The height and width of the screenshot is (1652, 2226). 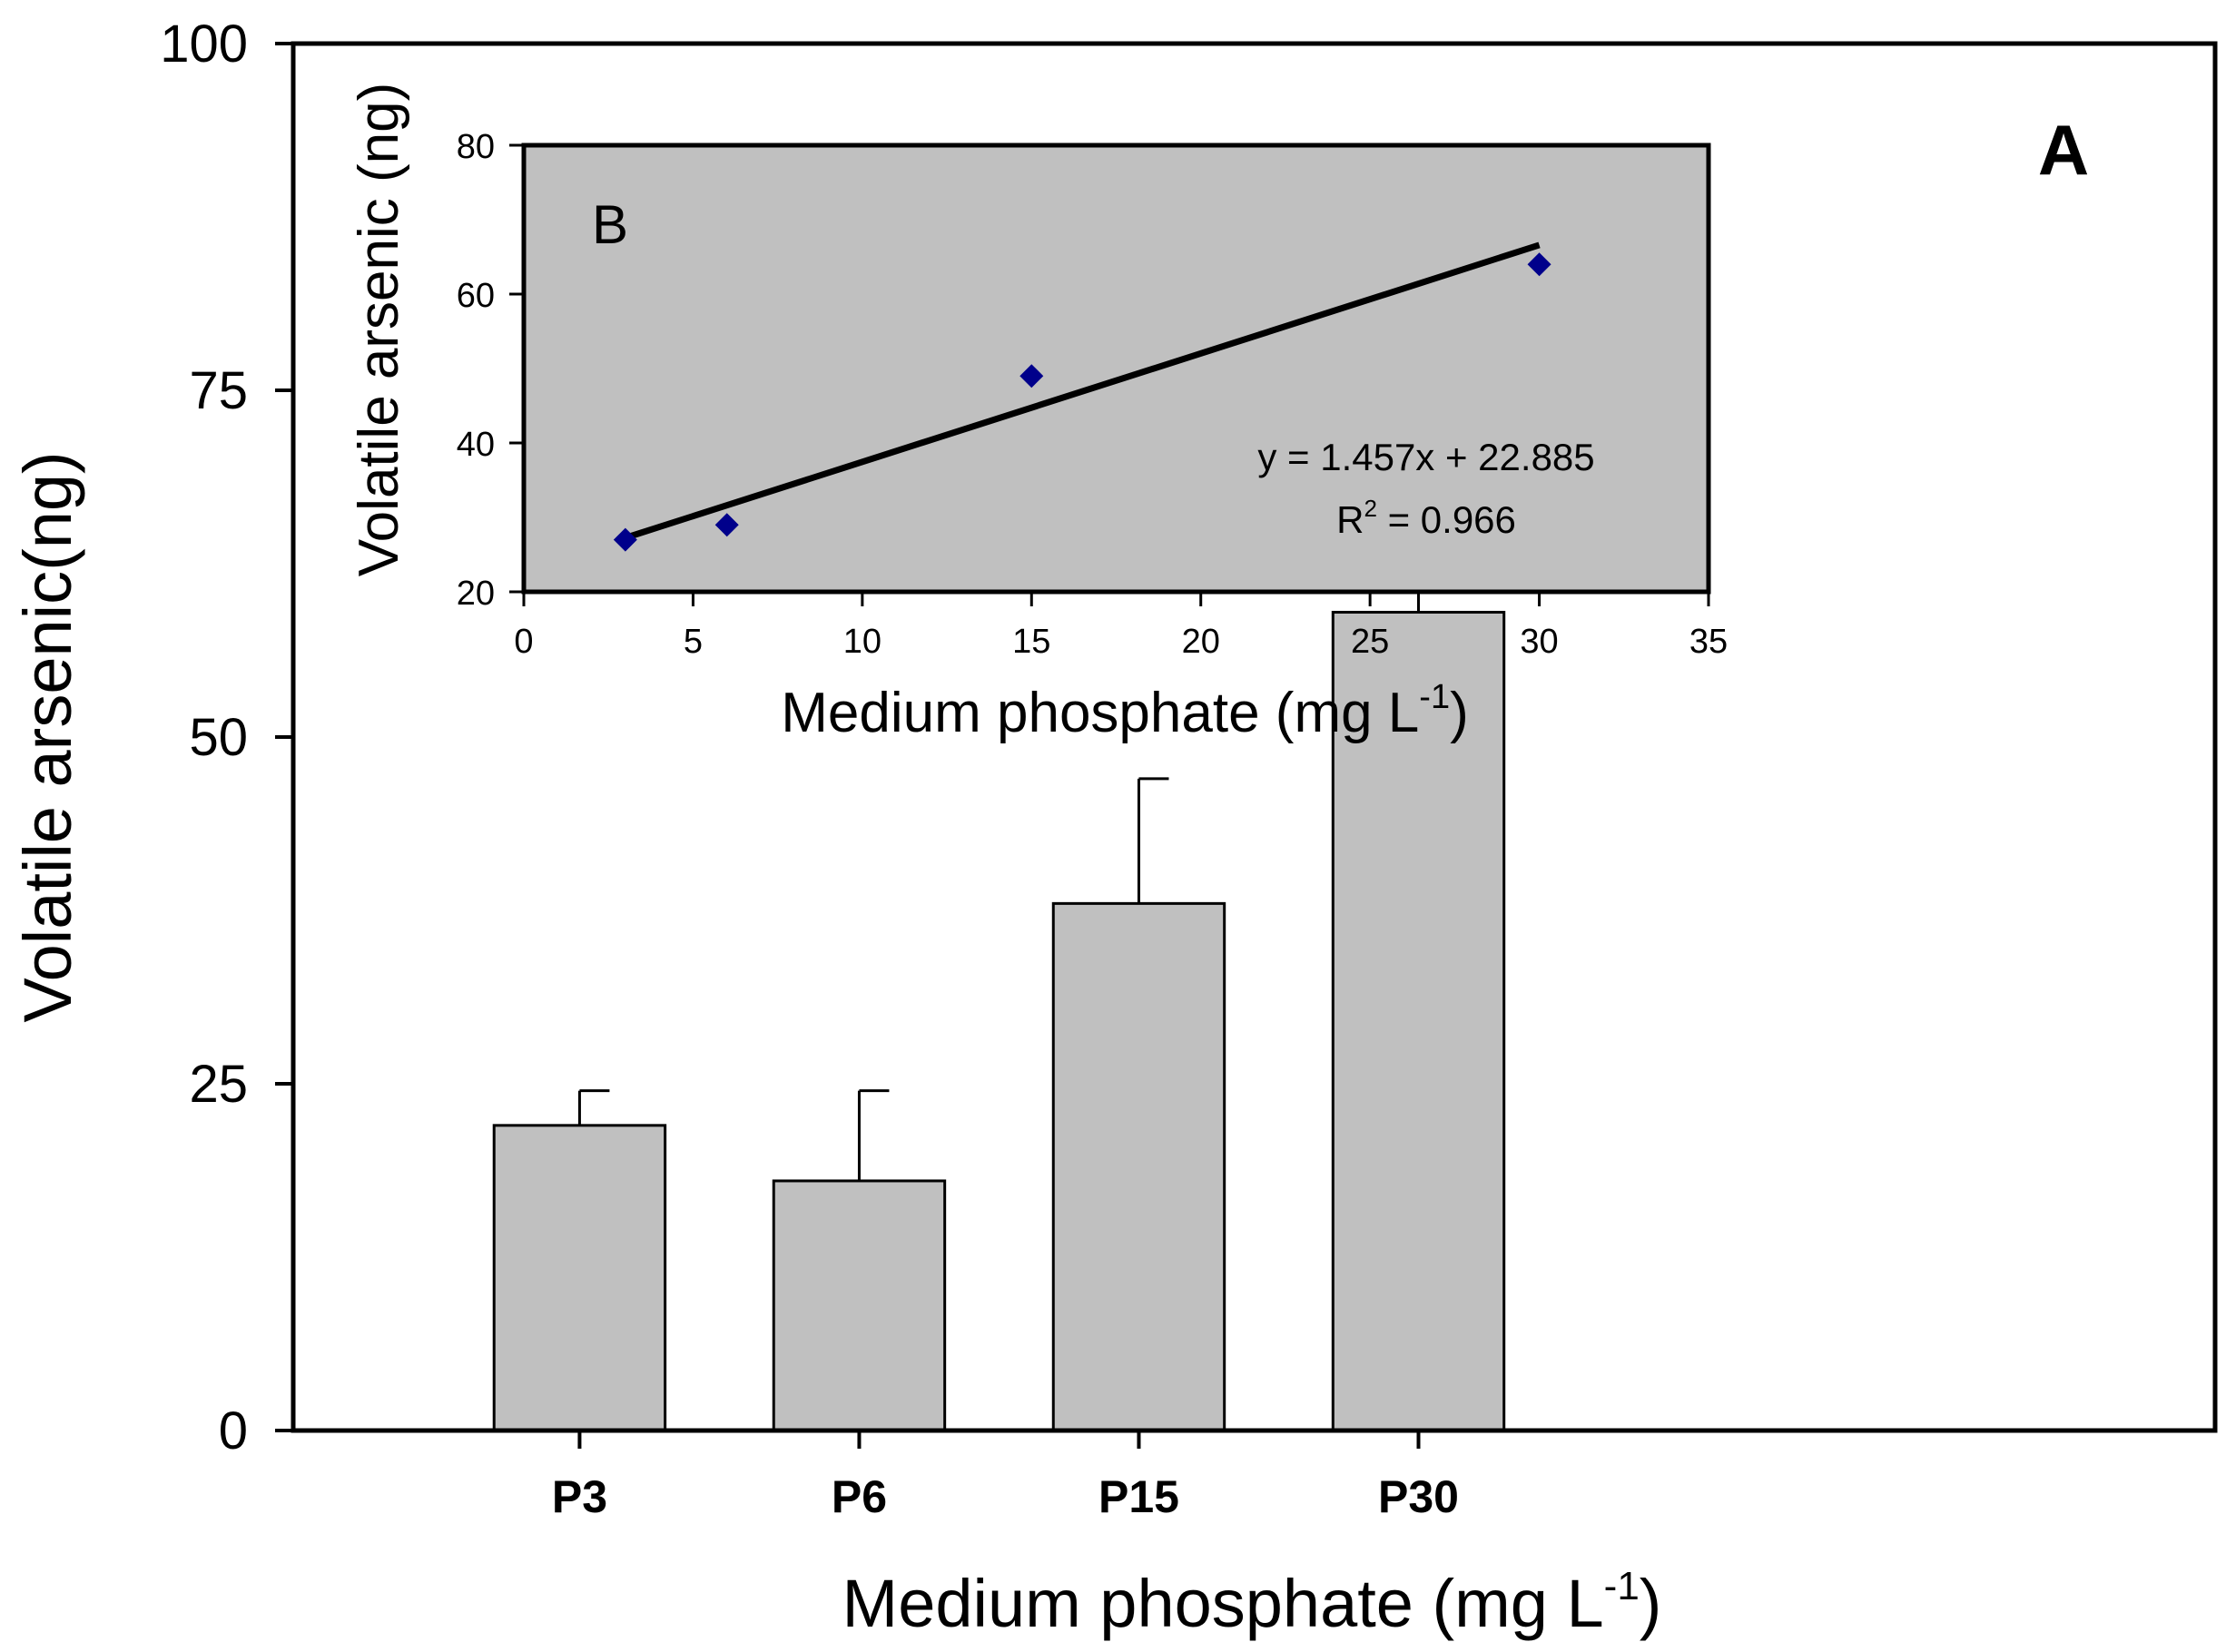 What do you see at coordinates (579, 1496) in the screenshot?
I see `x-tick-label: P3` at bounding box center [579, 1496].